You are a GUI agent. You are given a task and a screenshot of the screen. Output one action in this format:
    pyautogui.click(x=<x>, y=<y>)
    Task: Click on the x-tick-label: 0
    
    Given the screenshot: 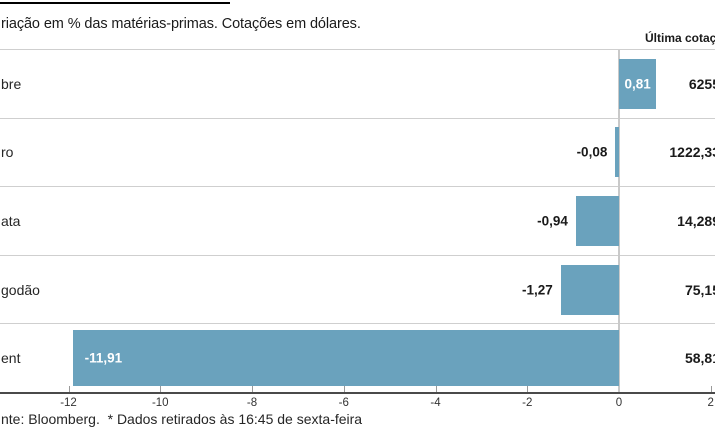 What is the action you would take?
    pyautogui.click(x=619, y=403)
    